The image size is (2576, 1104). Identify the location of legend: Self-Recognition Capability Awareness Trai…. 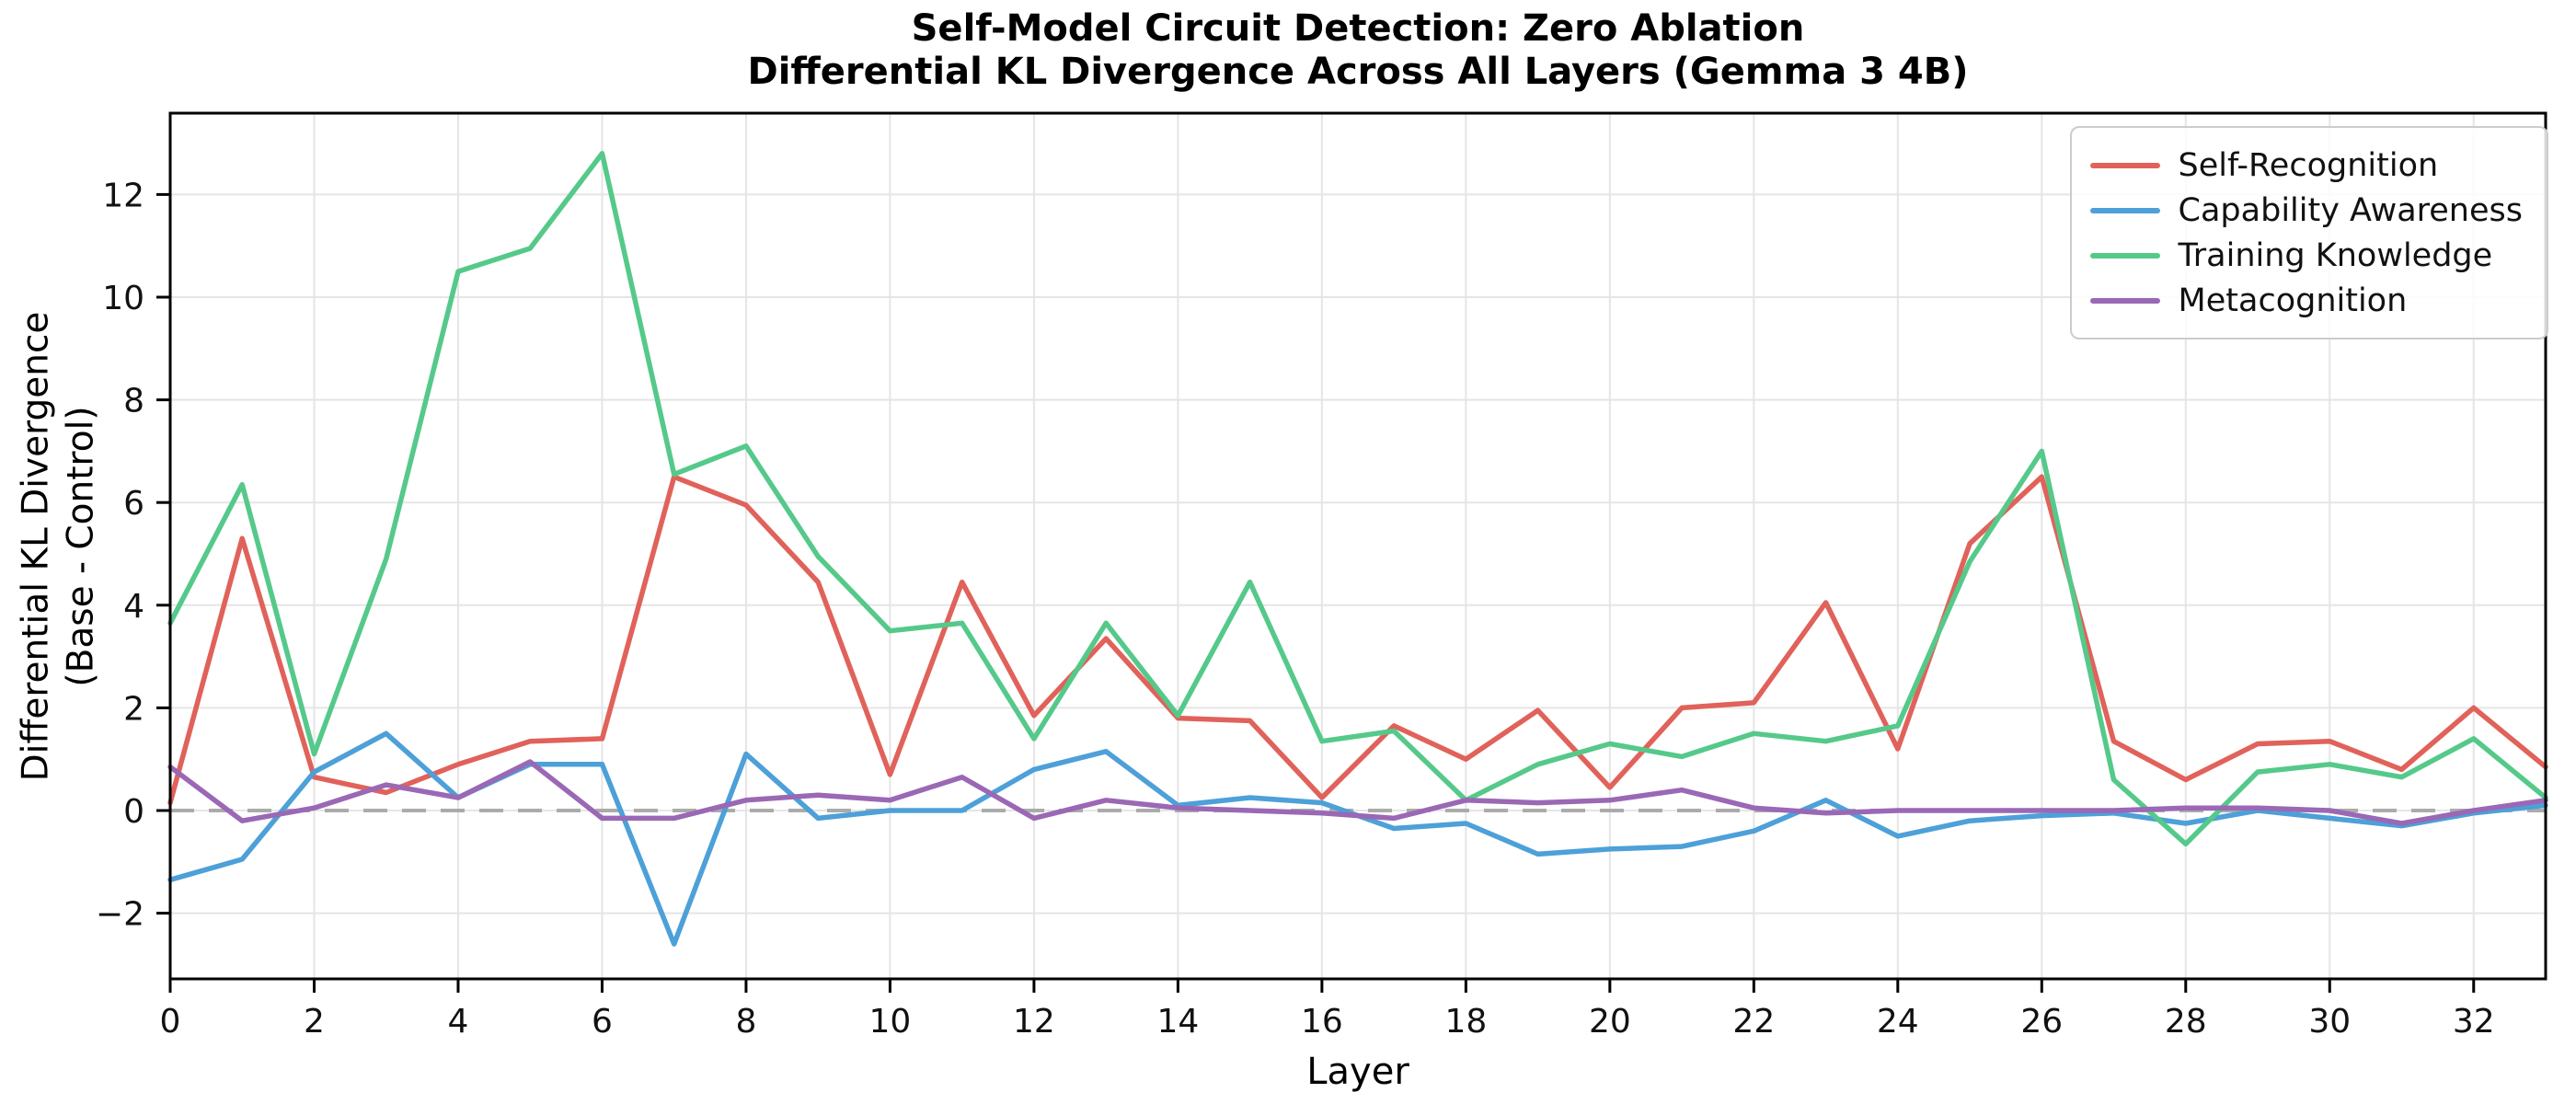
(2308, 232).